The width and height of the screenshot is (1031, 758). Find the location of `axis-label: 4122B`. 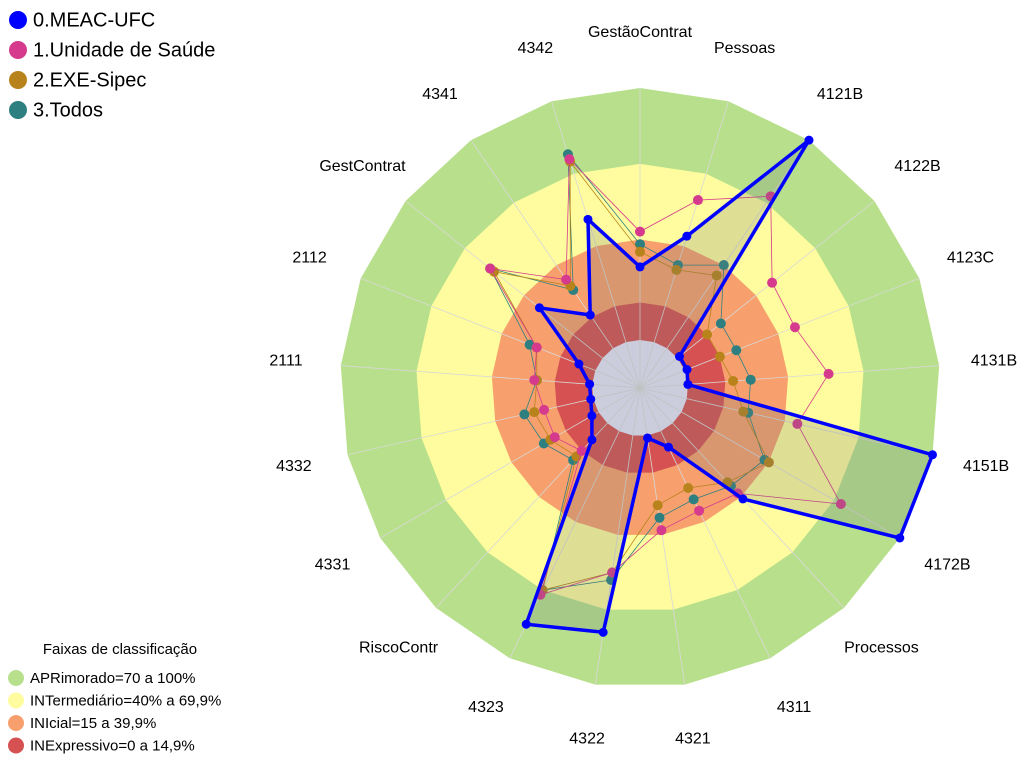

axis-label: 4122B is located at coordinates (917, 166).